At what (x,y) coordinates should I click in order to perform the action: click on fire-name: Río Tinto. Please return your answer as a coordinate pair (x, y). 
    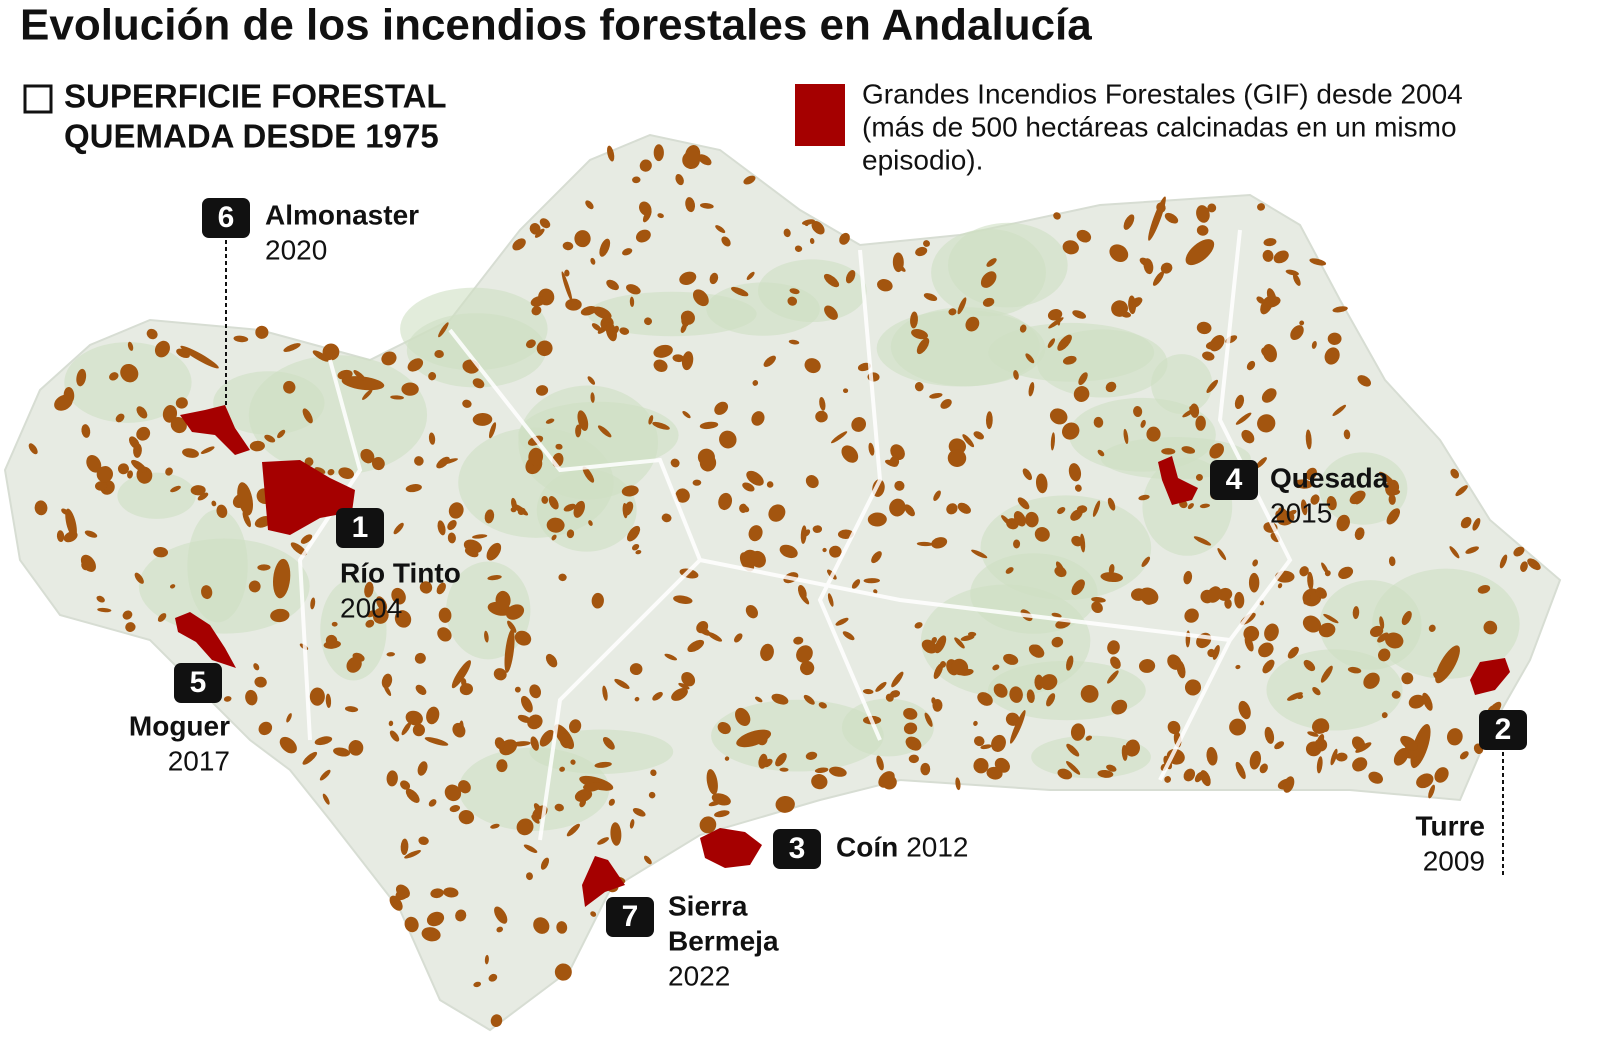
    Looking at the image, I should click on (400, 572).